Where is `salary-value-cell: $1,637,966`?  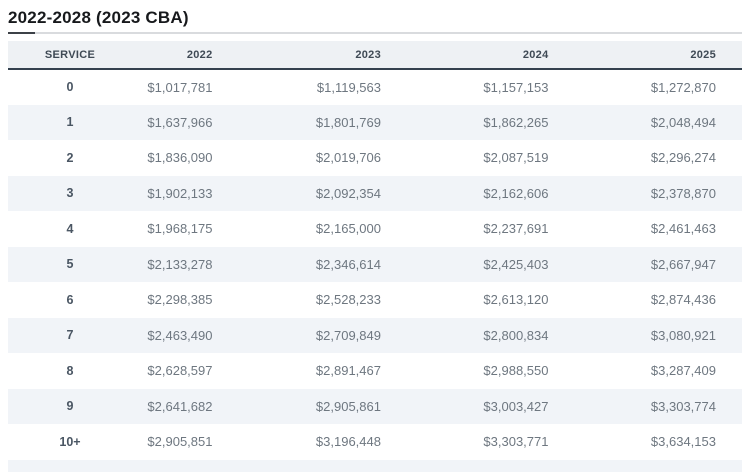
salary-value-cell: $1,637,966 is located at coordinates (208, 122).